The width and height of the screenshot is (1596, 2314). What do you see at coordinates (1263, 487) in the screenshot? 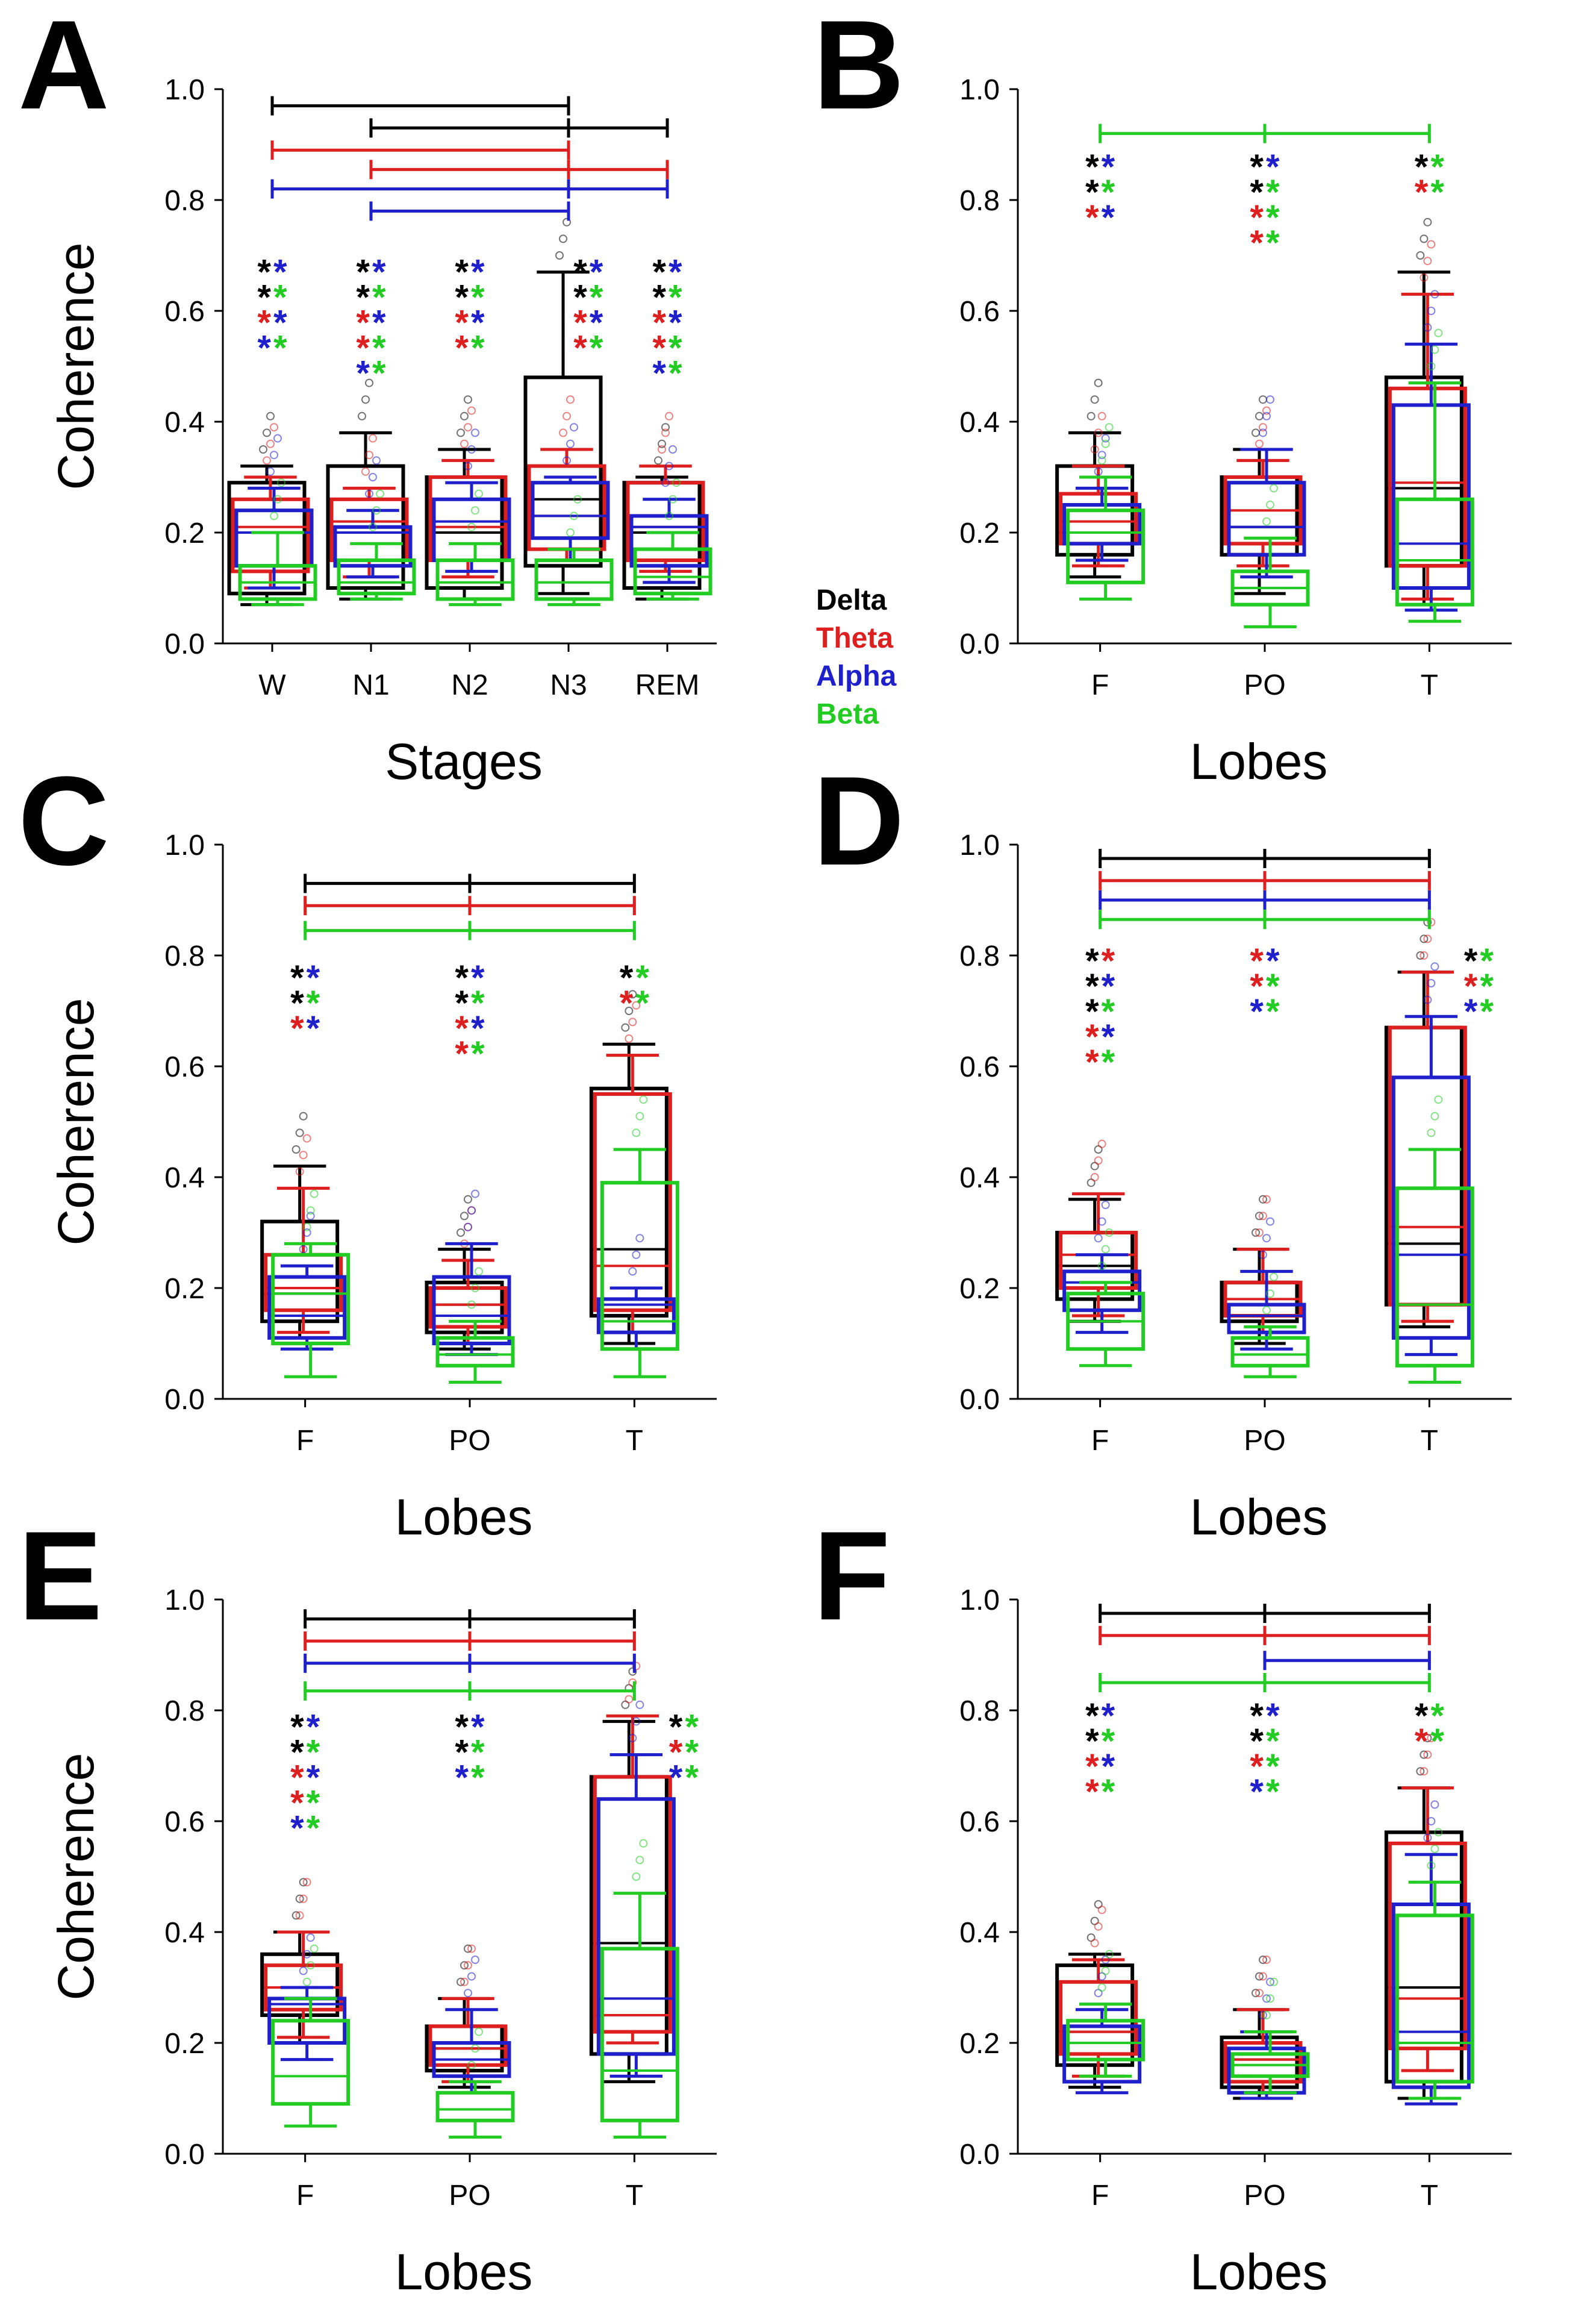
I see `box-theta-PO` at bounding box center [1263, 487].